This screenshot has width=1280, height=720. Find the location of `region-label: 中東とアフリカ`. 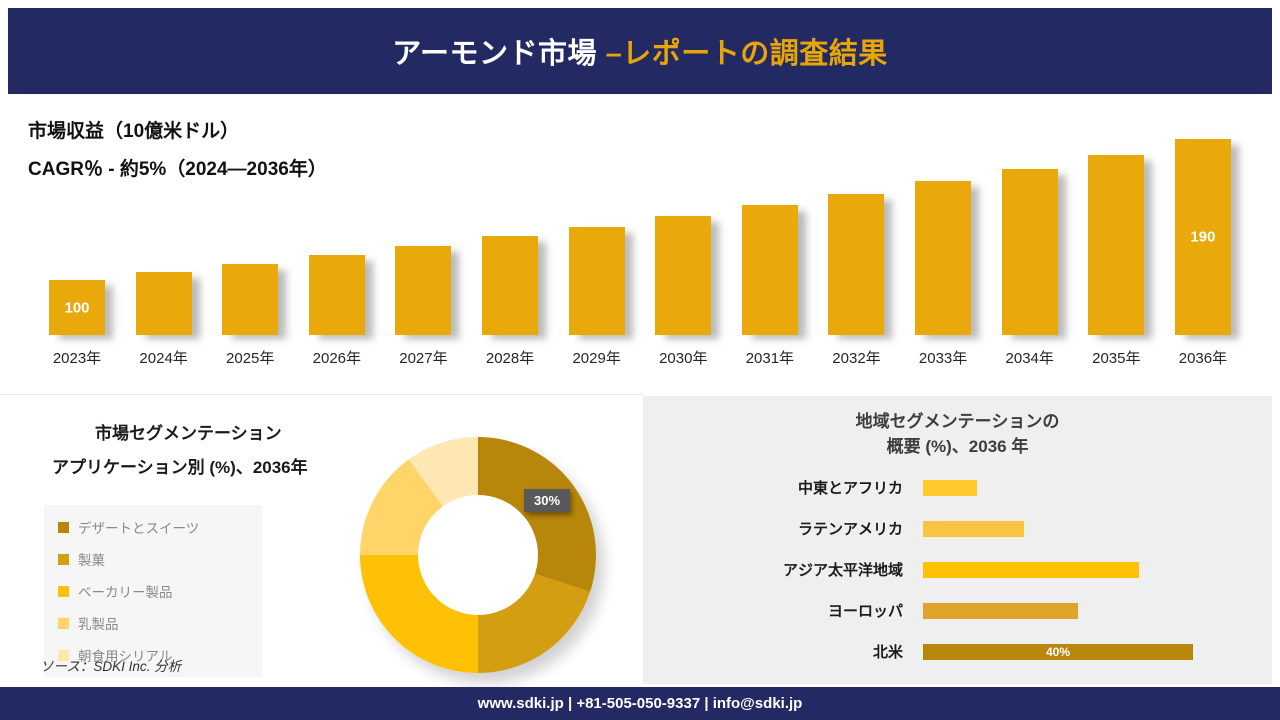

region-label: 中東とアフリカ is located at coordinates (850, 489).